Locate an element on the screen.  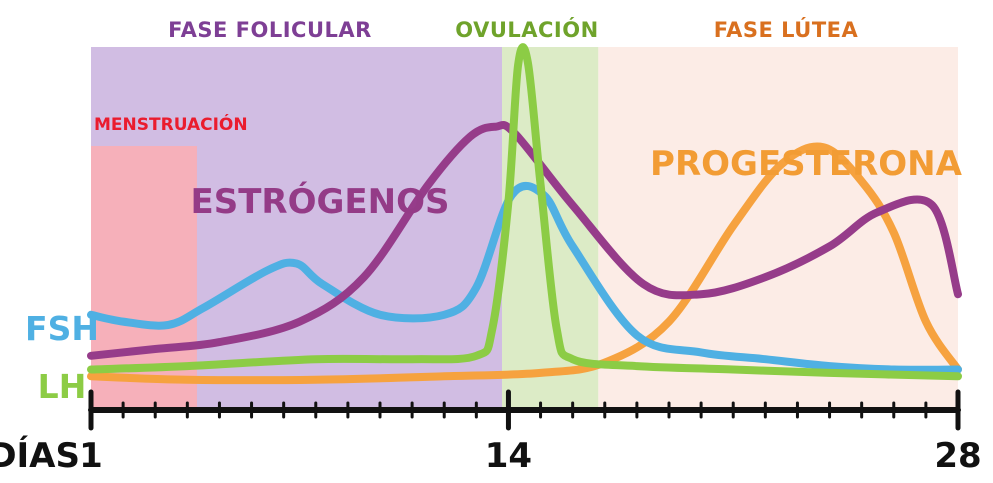
x-tick-label-14: 14 is located at coordinates (508, 456).